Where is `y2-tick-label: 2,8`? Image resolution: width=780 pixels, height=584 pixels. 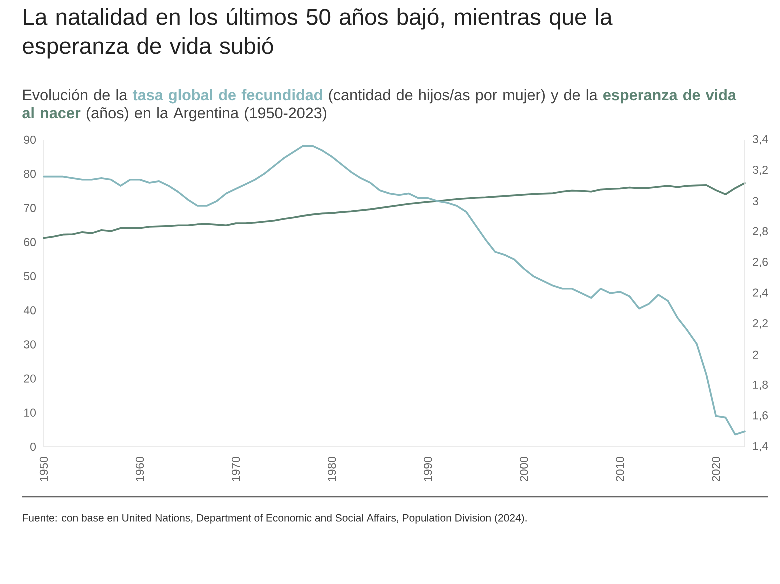 y2-tick-label: 2,8 is located at coordinates (760, 232).